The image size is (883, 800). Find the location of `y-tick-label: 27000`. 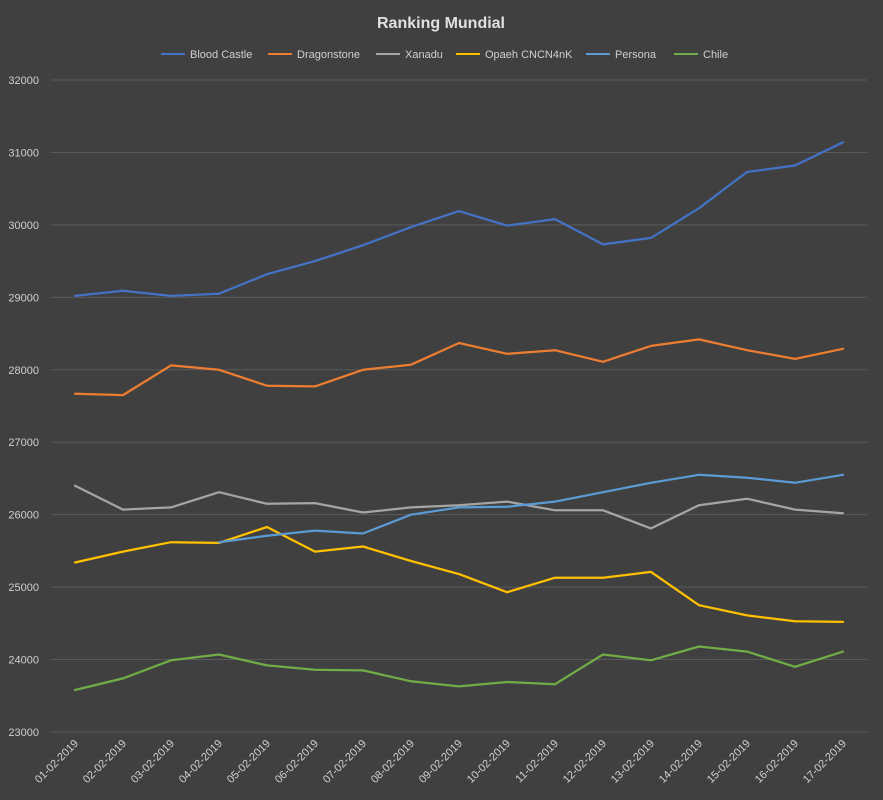

y-tick-label: 27000 is located at coordinates (23, 443).